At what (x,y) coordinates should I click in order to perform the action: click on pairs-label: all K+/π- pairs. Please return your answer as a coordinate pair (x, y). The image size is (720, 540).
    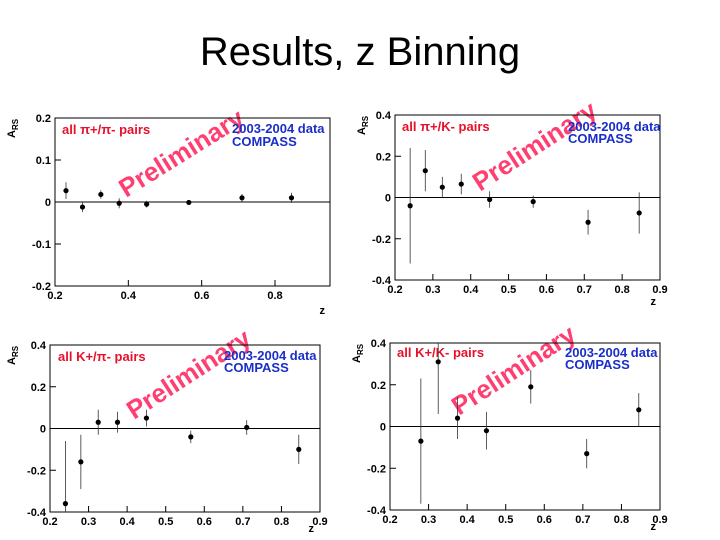
    Looking at the image, I should click on (102, 356).